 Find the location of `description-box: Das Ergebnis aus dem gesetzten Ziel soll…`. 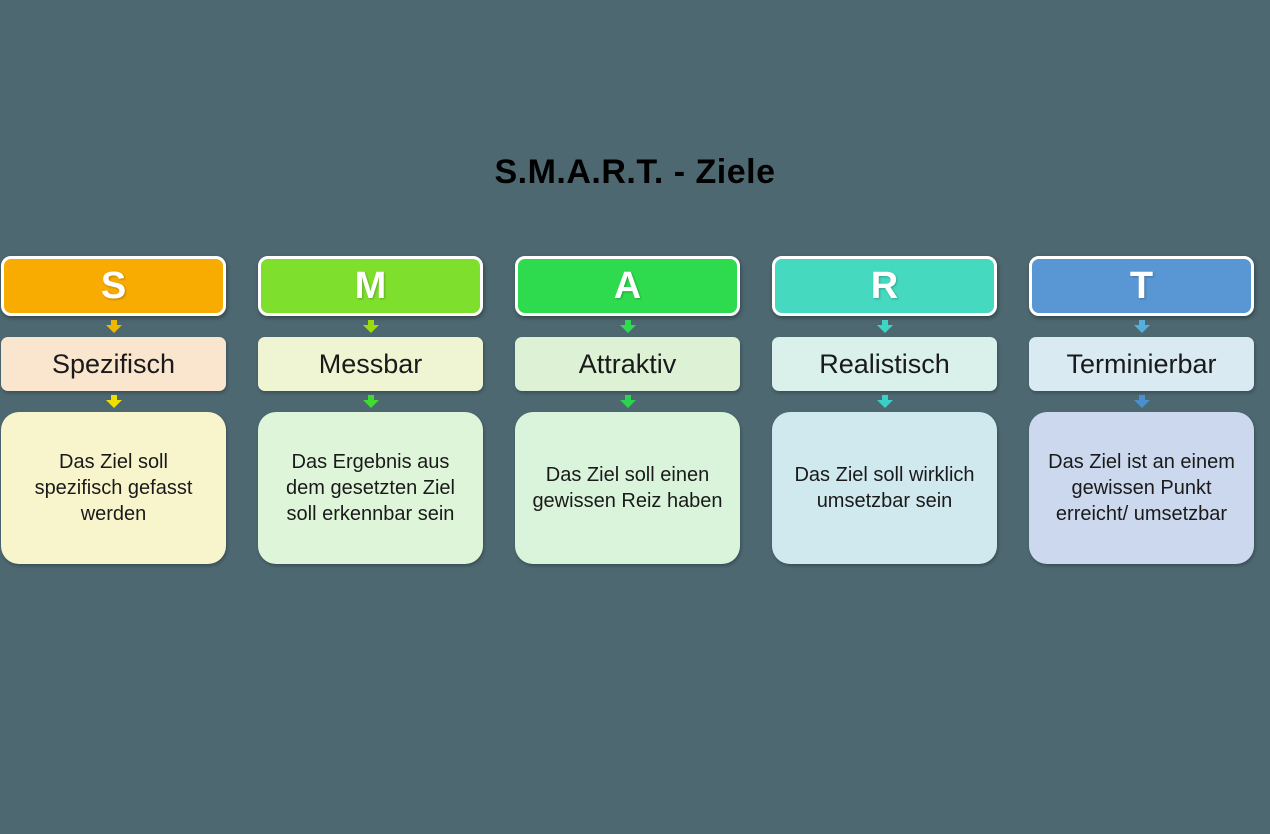

description-box: Das Ergebnis aus dem gesetzten Ziel soll… is located at coordinates (370, 488).